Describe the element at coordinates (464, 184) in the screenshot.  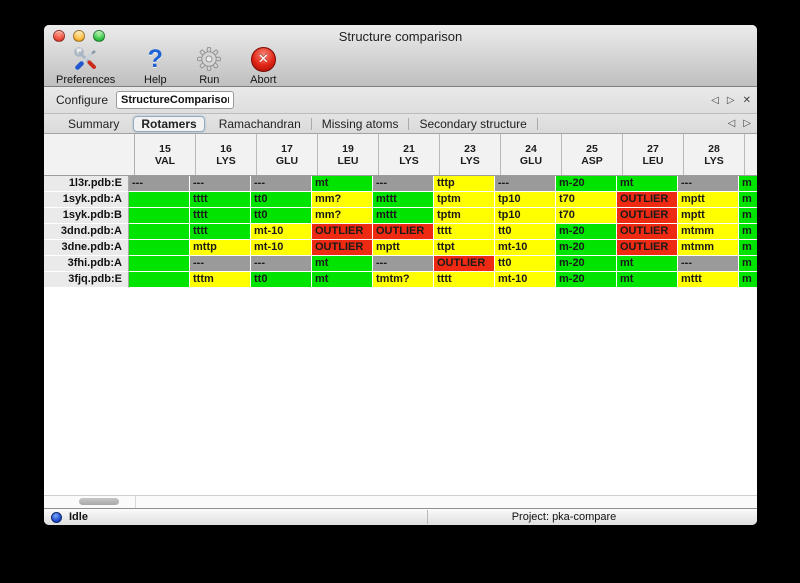
I see `rotamer-cell: tttp` at that location.